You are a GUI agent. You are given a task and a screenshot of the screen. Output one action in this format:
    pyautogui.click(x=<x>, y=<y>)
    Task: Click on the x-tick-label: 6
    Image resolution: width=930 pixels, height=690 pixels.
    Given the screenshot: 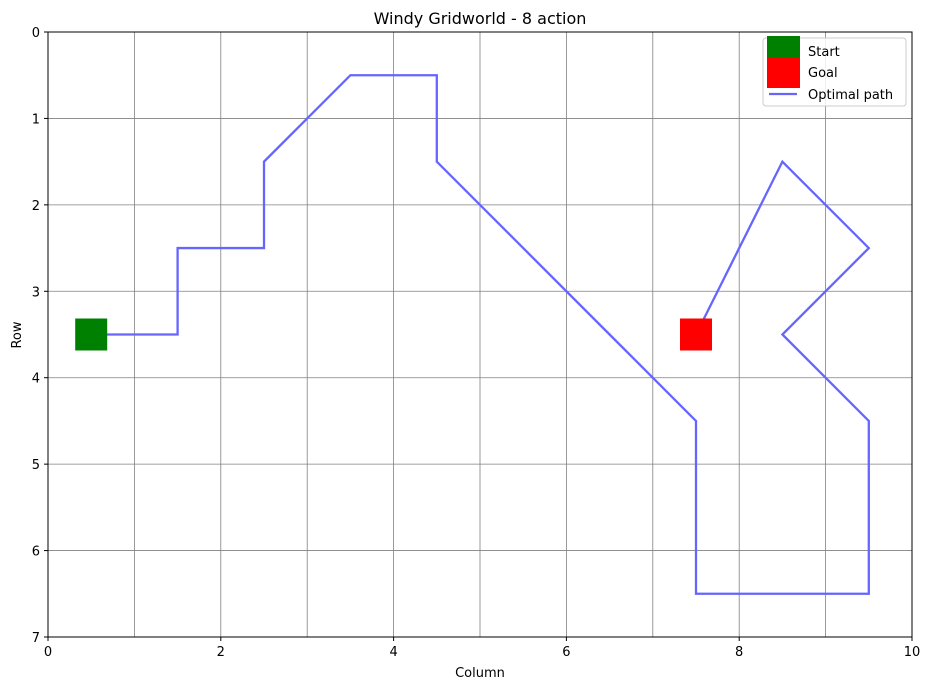 What is the action you would take?
    pyautogui.click(x=566, y=652)
    